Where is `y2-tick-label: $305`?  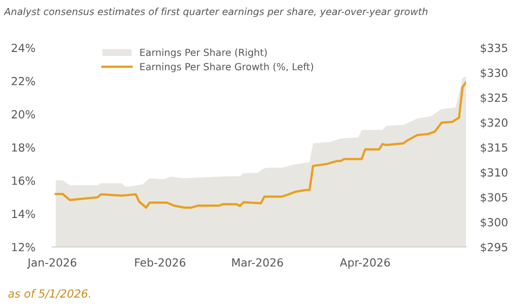
y2-tick-label: $305 is located at coordinates (494, 197).